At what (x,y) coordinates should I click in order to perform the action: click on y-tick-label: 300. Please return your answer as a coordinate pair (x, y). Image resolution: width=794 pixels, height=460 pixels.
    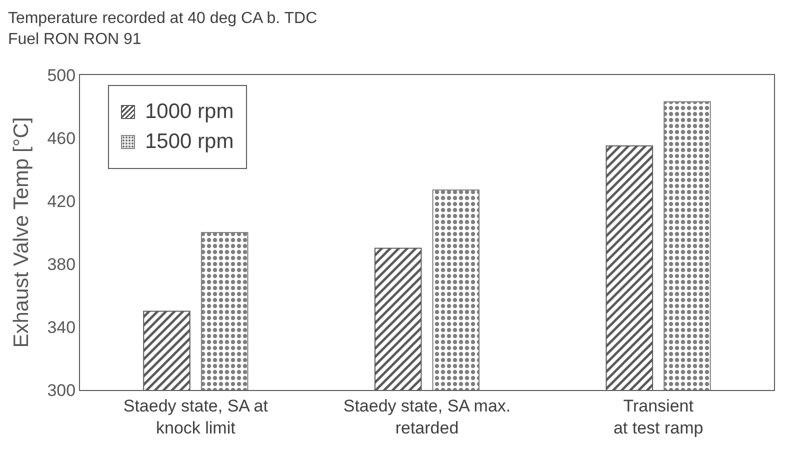
    Looking at the image, I should click on (61, 390).